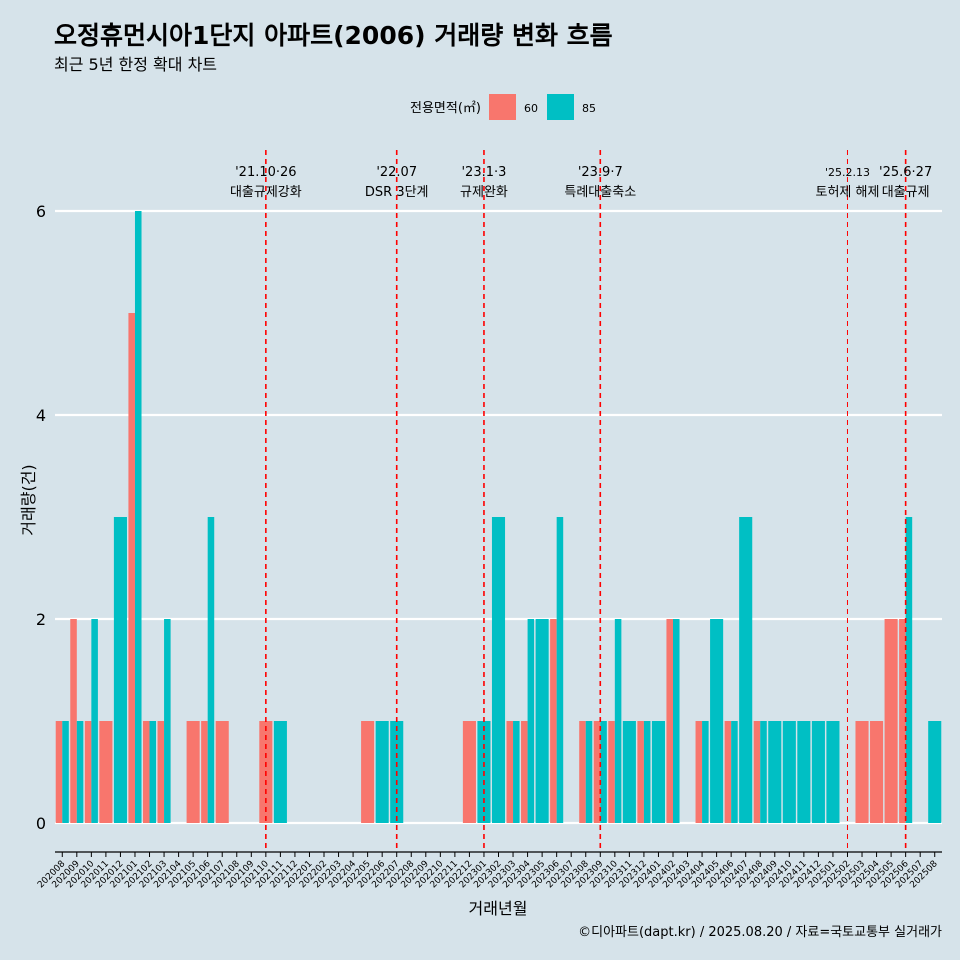 This screenshot has height=960, width=960. Describe the element at coordinates (333, 35) in the screenshot. I see `chart-title: 오정휴먼시아1단지 아파트(2006) 거래량 변화 흐름` at that location.